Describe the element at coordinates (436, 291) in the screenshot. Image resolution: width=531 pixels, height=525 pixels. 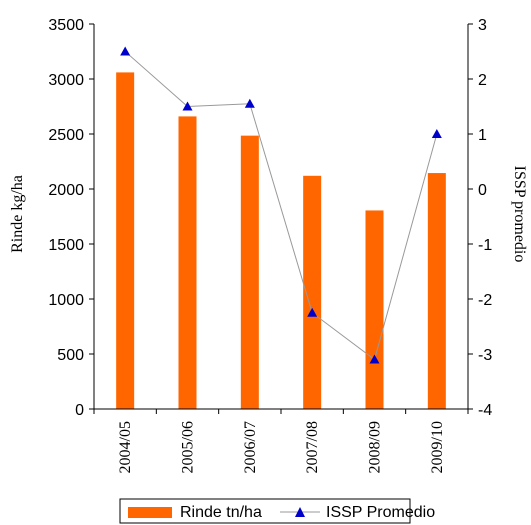
I see `bar-2009/10` at that location.